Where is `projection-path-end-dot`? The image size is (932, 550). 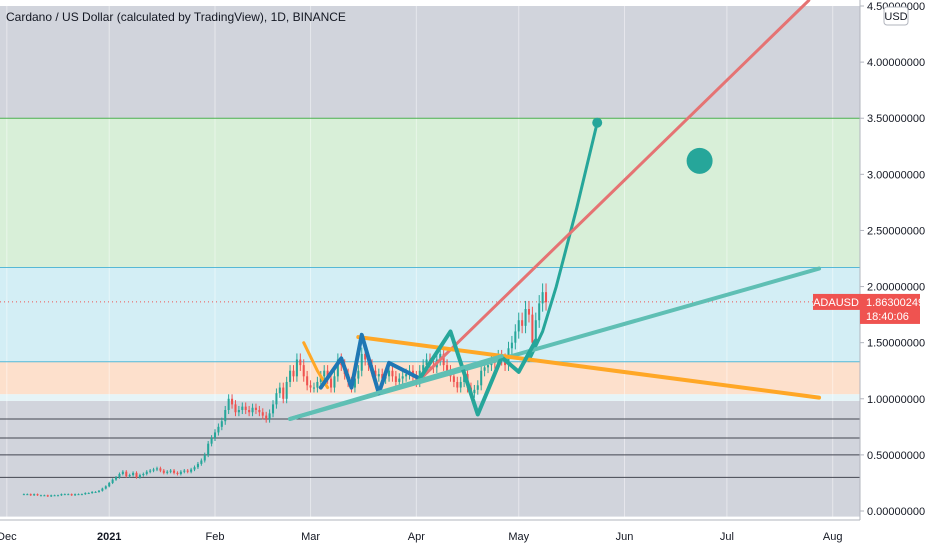
projection-path-end-dot is located at coordinates (597, 122).